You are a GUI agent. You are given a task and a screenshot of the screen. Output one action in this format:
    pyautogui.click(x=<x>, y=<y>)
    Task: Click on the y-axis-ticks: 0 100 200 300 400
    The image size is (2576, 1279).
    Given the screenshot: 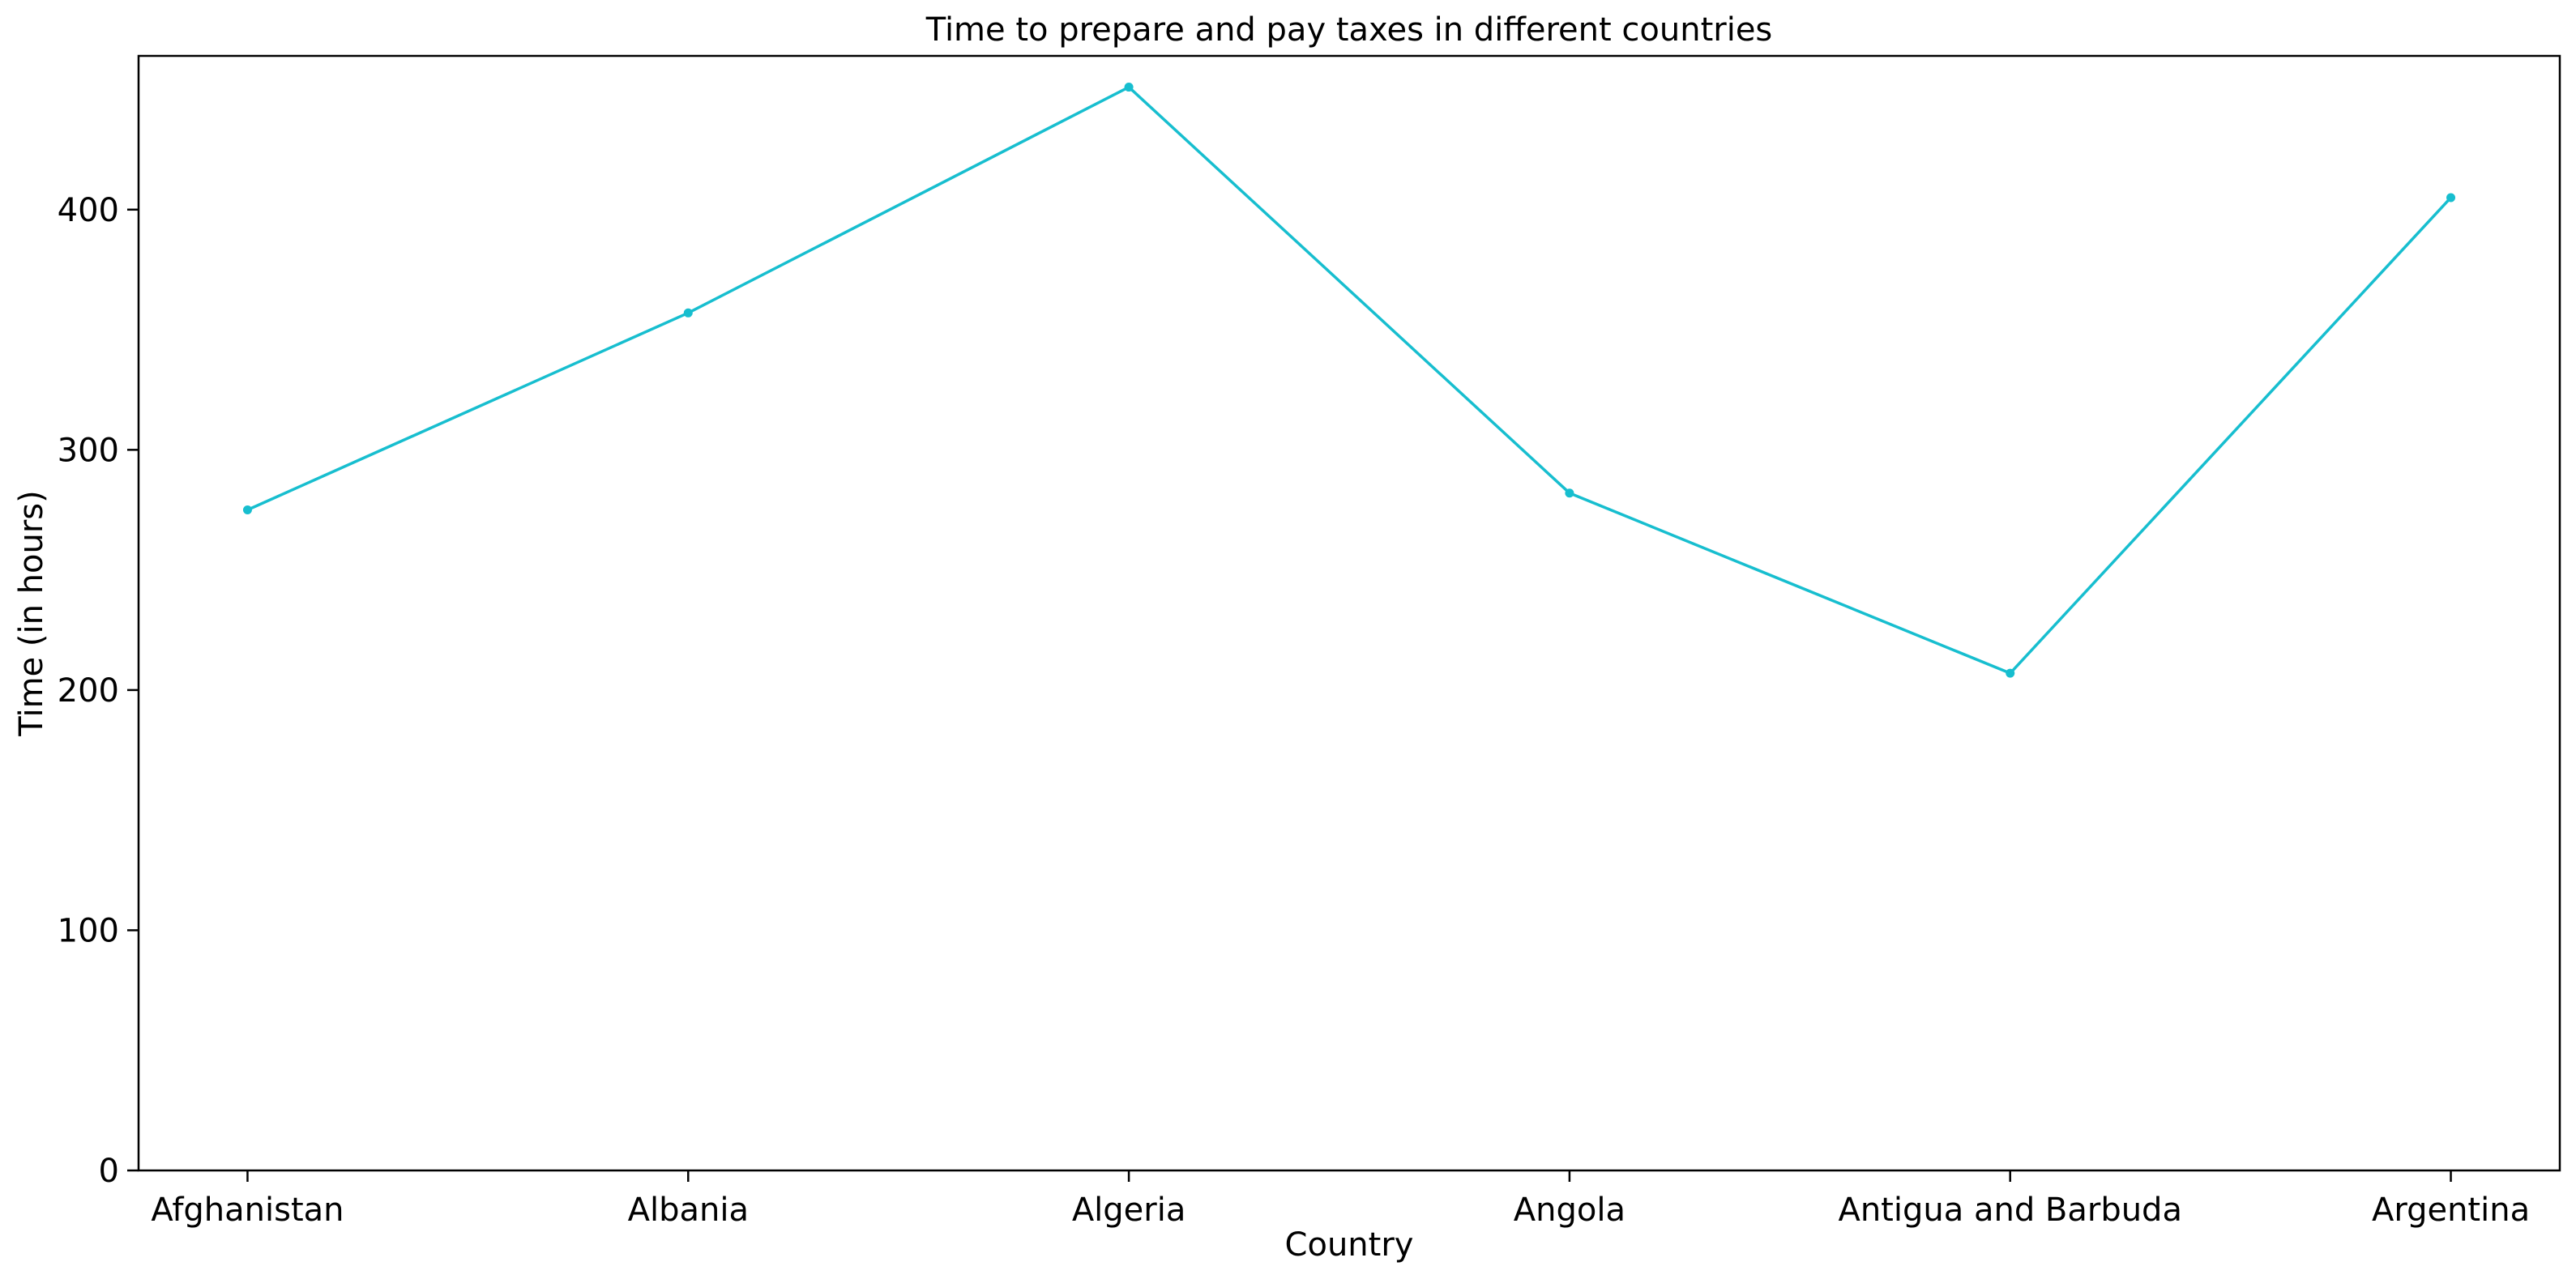 What is the action you would take?
    pyautogui.click(x=98, y=691)
    